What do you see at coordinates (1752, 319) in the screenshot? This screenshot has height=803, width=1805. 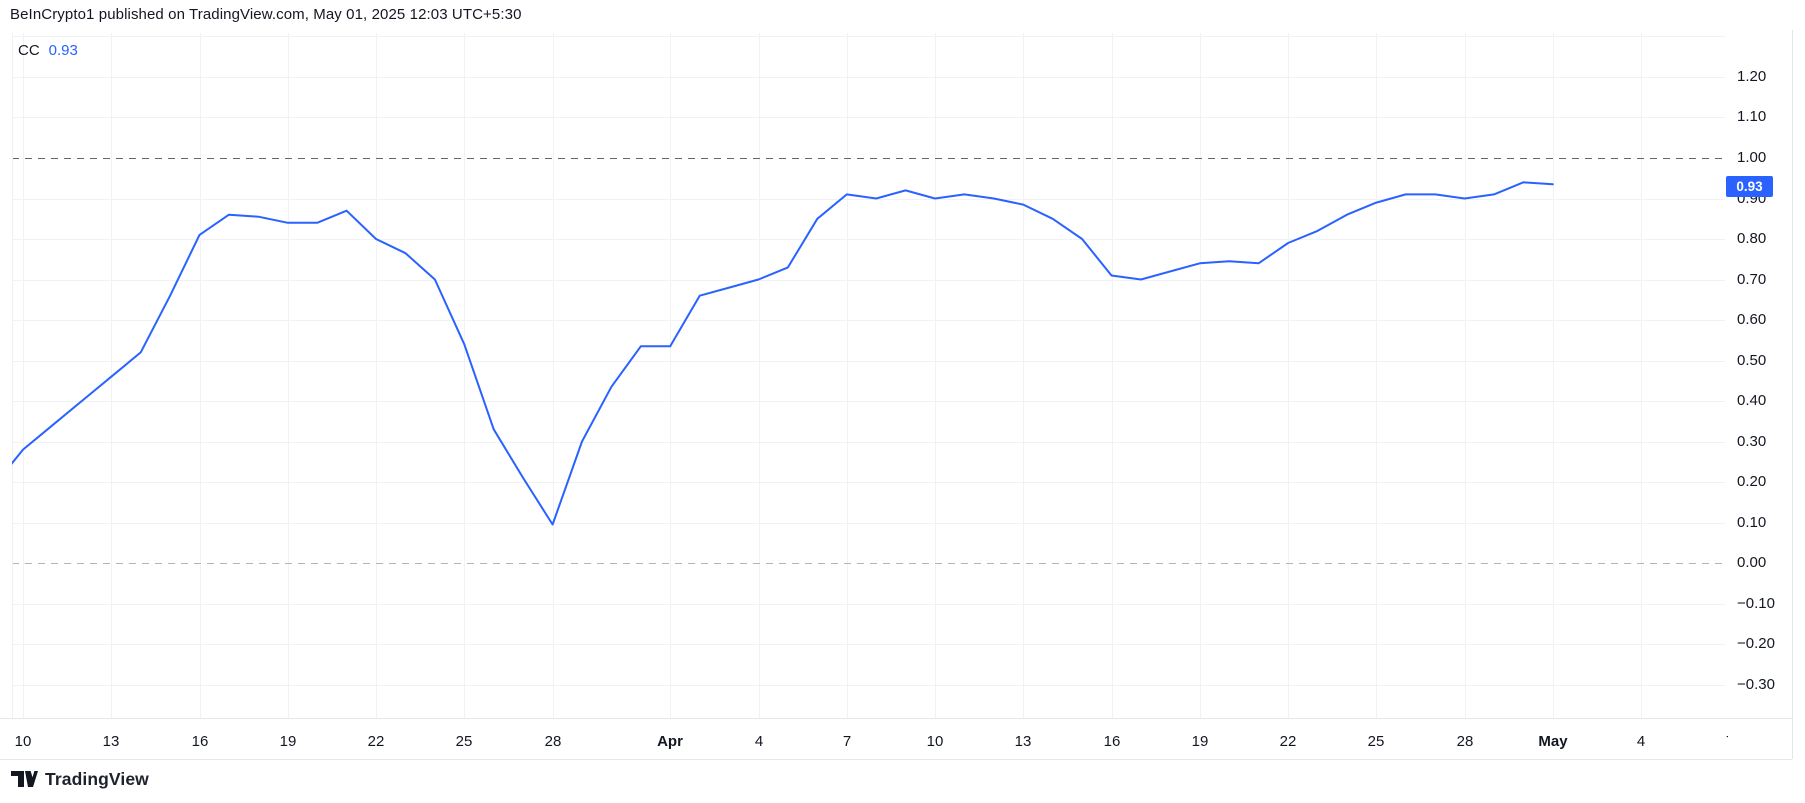 I see `price-axis-label: 0.60` at bounding box center [1752, 319].